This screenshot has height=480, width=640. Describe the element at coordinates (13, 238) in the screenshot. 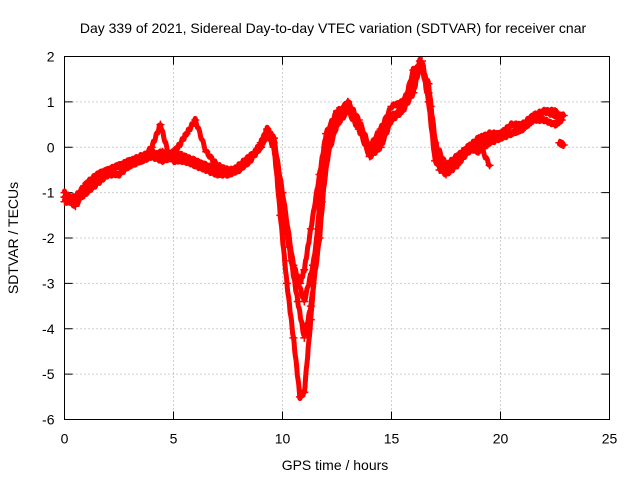

I see `y-axis-title: SDTVAR / TECUs` at that location.